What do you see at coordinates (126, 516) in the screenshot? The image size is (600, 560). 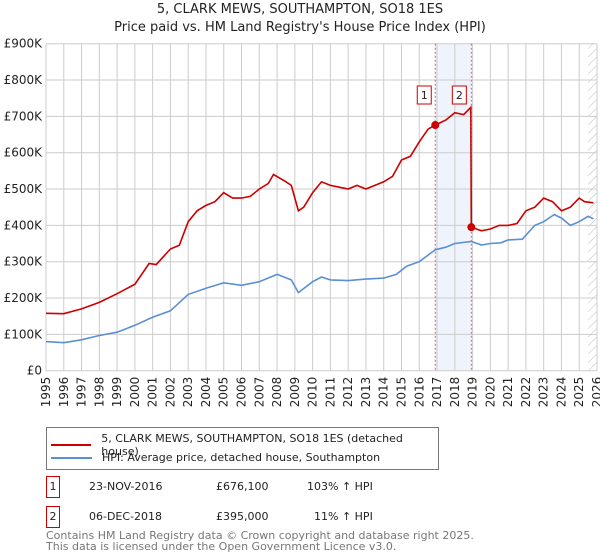 I see `transaction-date: 06-DEC-2018` at bounding box center [126, 516].